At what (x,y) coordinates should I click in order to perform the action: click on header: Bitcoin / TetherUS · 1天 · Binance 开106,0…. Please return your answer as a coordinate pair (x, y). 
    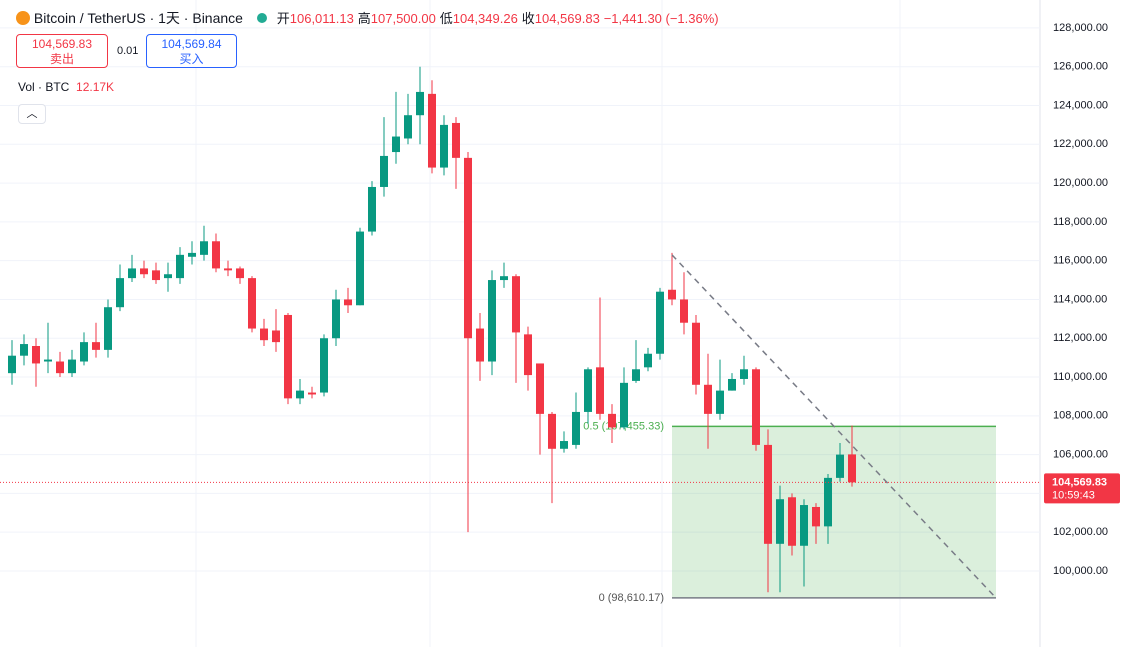
    Looking at the image, I should click on (367, 18).